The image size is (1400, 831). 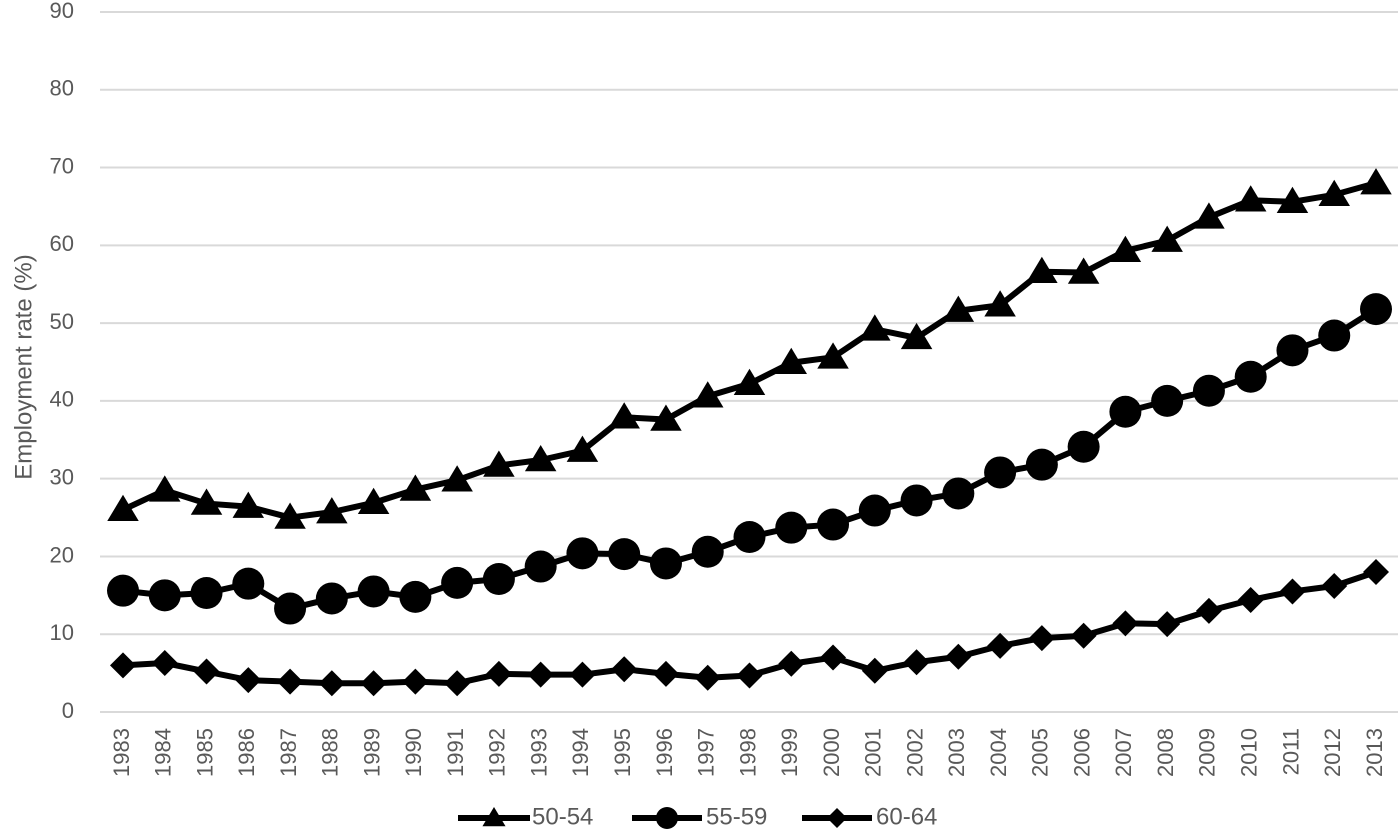 I want to click on legend-item-50-54: 50-54, so click(x=525, y=816).